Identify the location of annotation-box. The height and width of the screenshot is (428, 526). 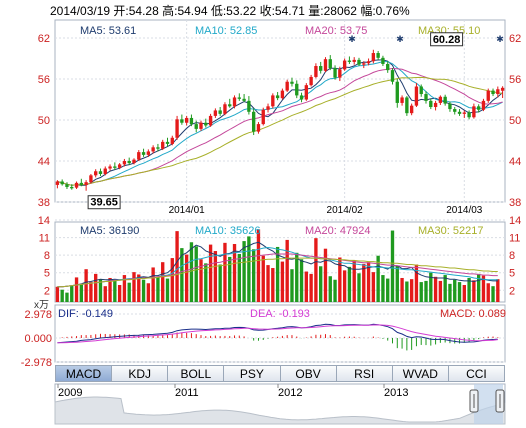
(104, 202).